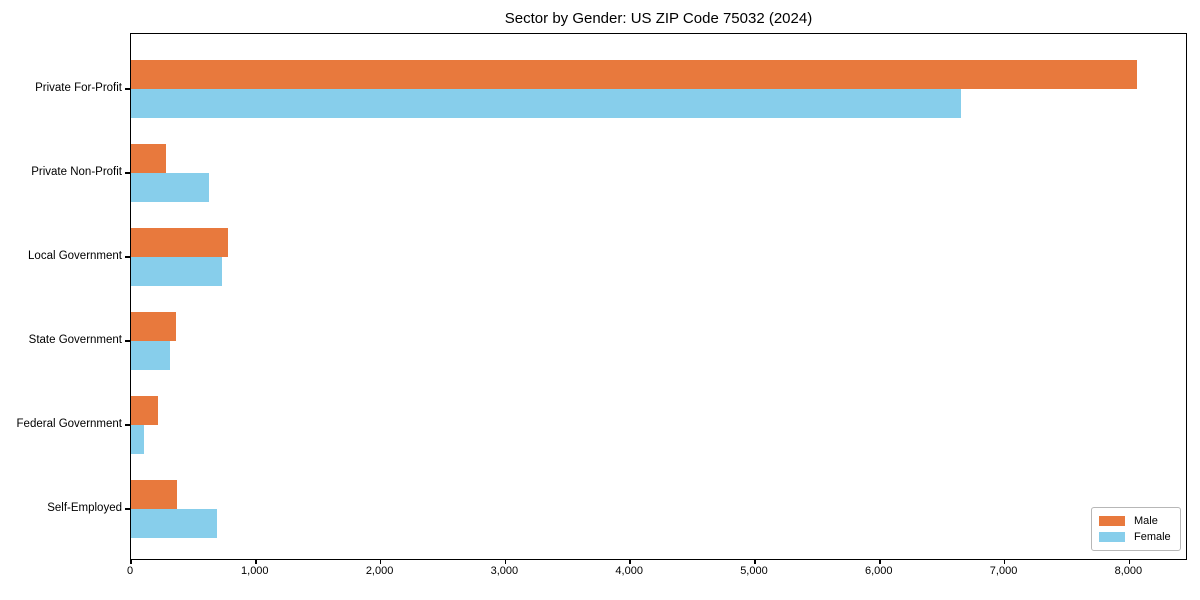 The width and height of the screenshot is (1200, 600). I want to click on female-color-swatch, so click(1112, 537).